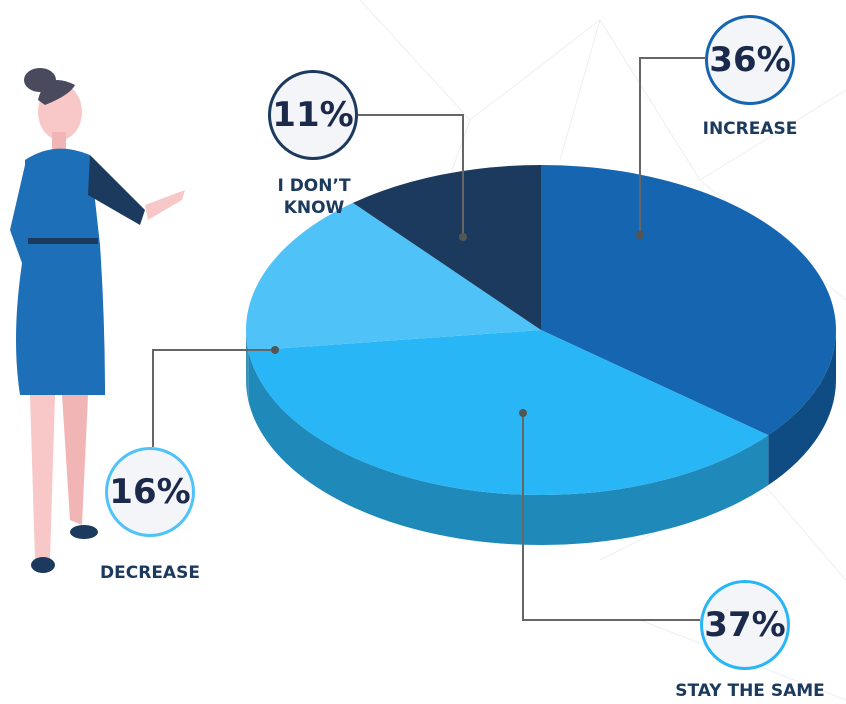 The width and height of the screenshot is (846, 704). Describe the element at coordinates (314, 197) in the screenshot. I see `category-label: I DON’T KNOW` at that location.